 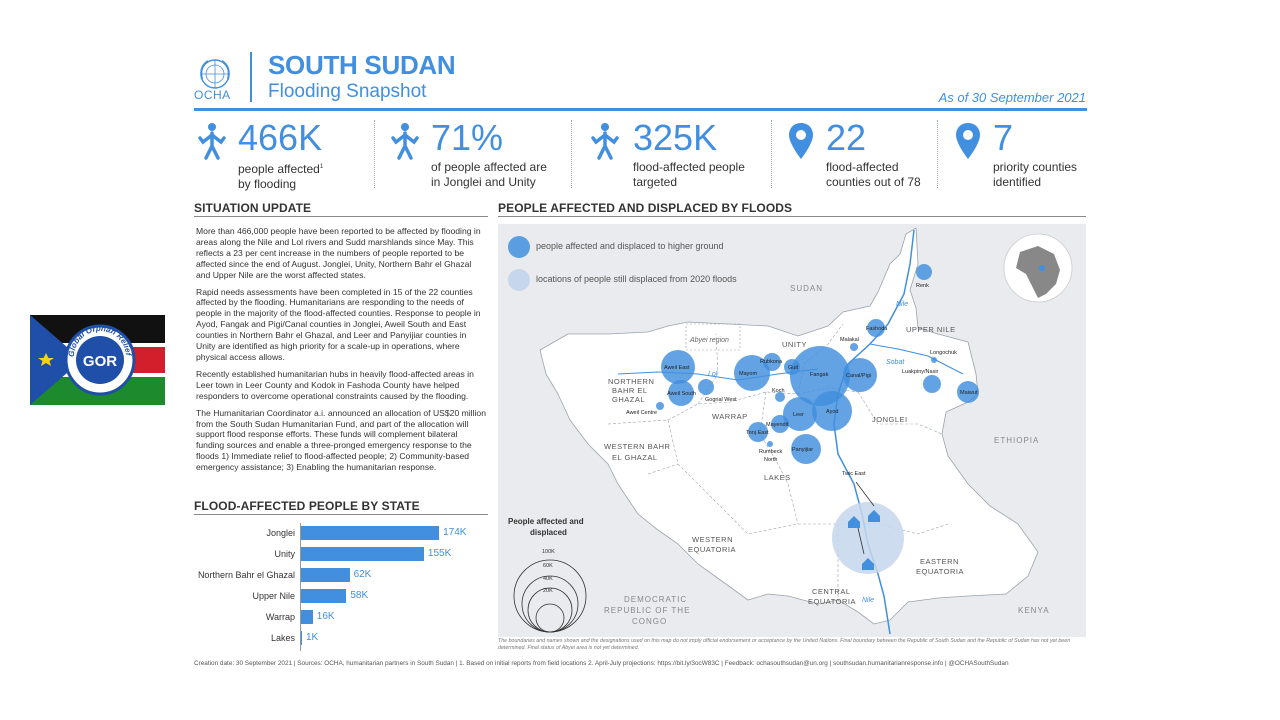 I want to click on size-legend-label: 60K, so click(x=548, y=566).